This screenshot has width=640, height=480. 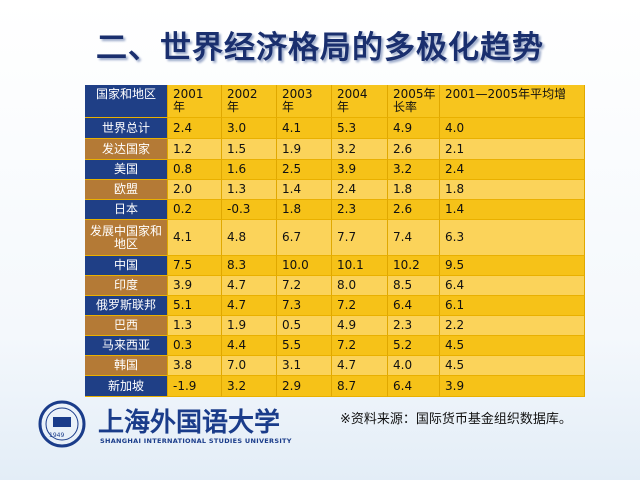 I want to click on data-cell: 4.4, so click(x=249, y=346).